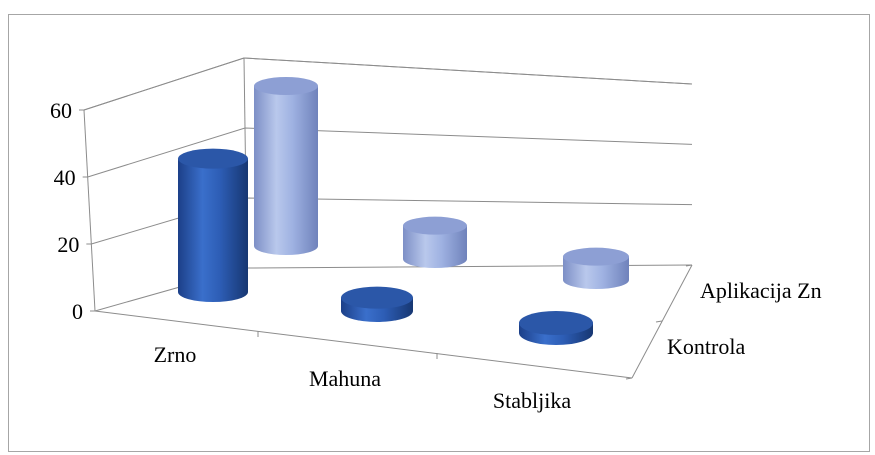 The height and width of the screenshot is (455, 875). Describe the element at coordinates (65, 177) in the screenshot. I see `y-tick-label: 40` at that location.